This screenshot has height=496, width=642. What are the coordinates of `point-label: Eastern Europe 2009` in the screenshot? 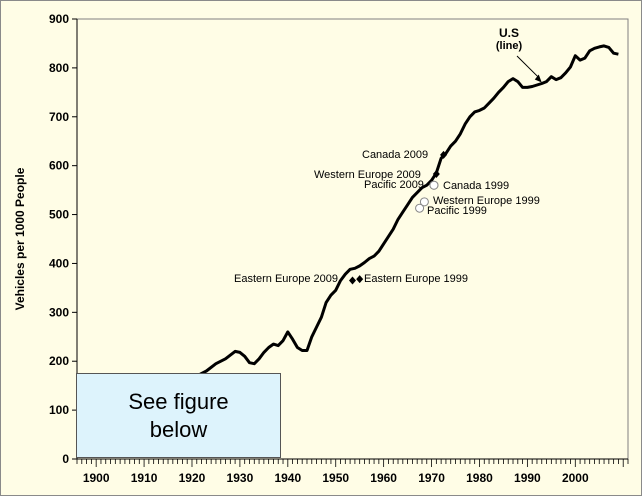 It's located at (286, 279).